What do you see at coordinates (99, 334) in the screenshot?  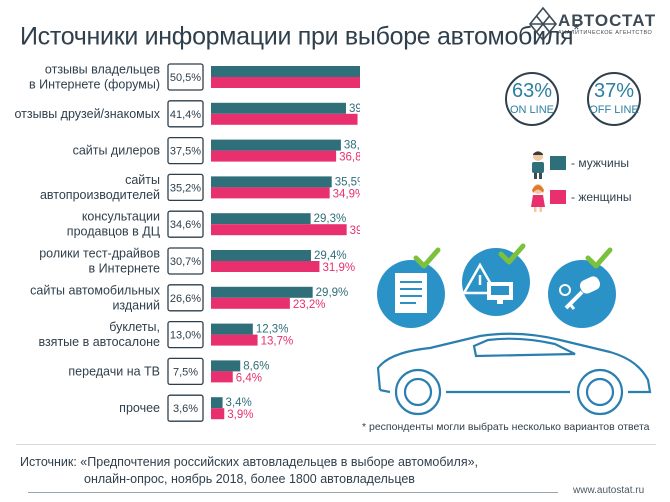 I see `category-label: буклеты, взятые в автосалоне` at bounding box center [99, 334].